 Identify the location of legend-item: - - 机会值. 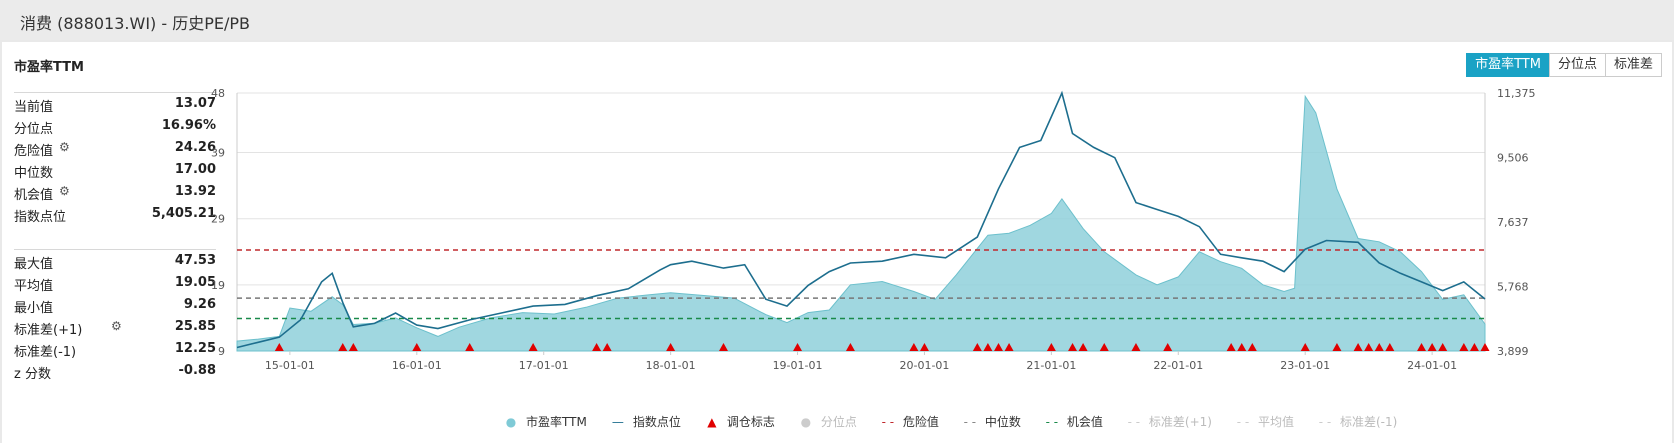
(1073, 421).